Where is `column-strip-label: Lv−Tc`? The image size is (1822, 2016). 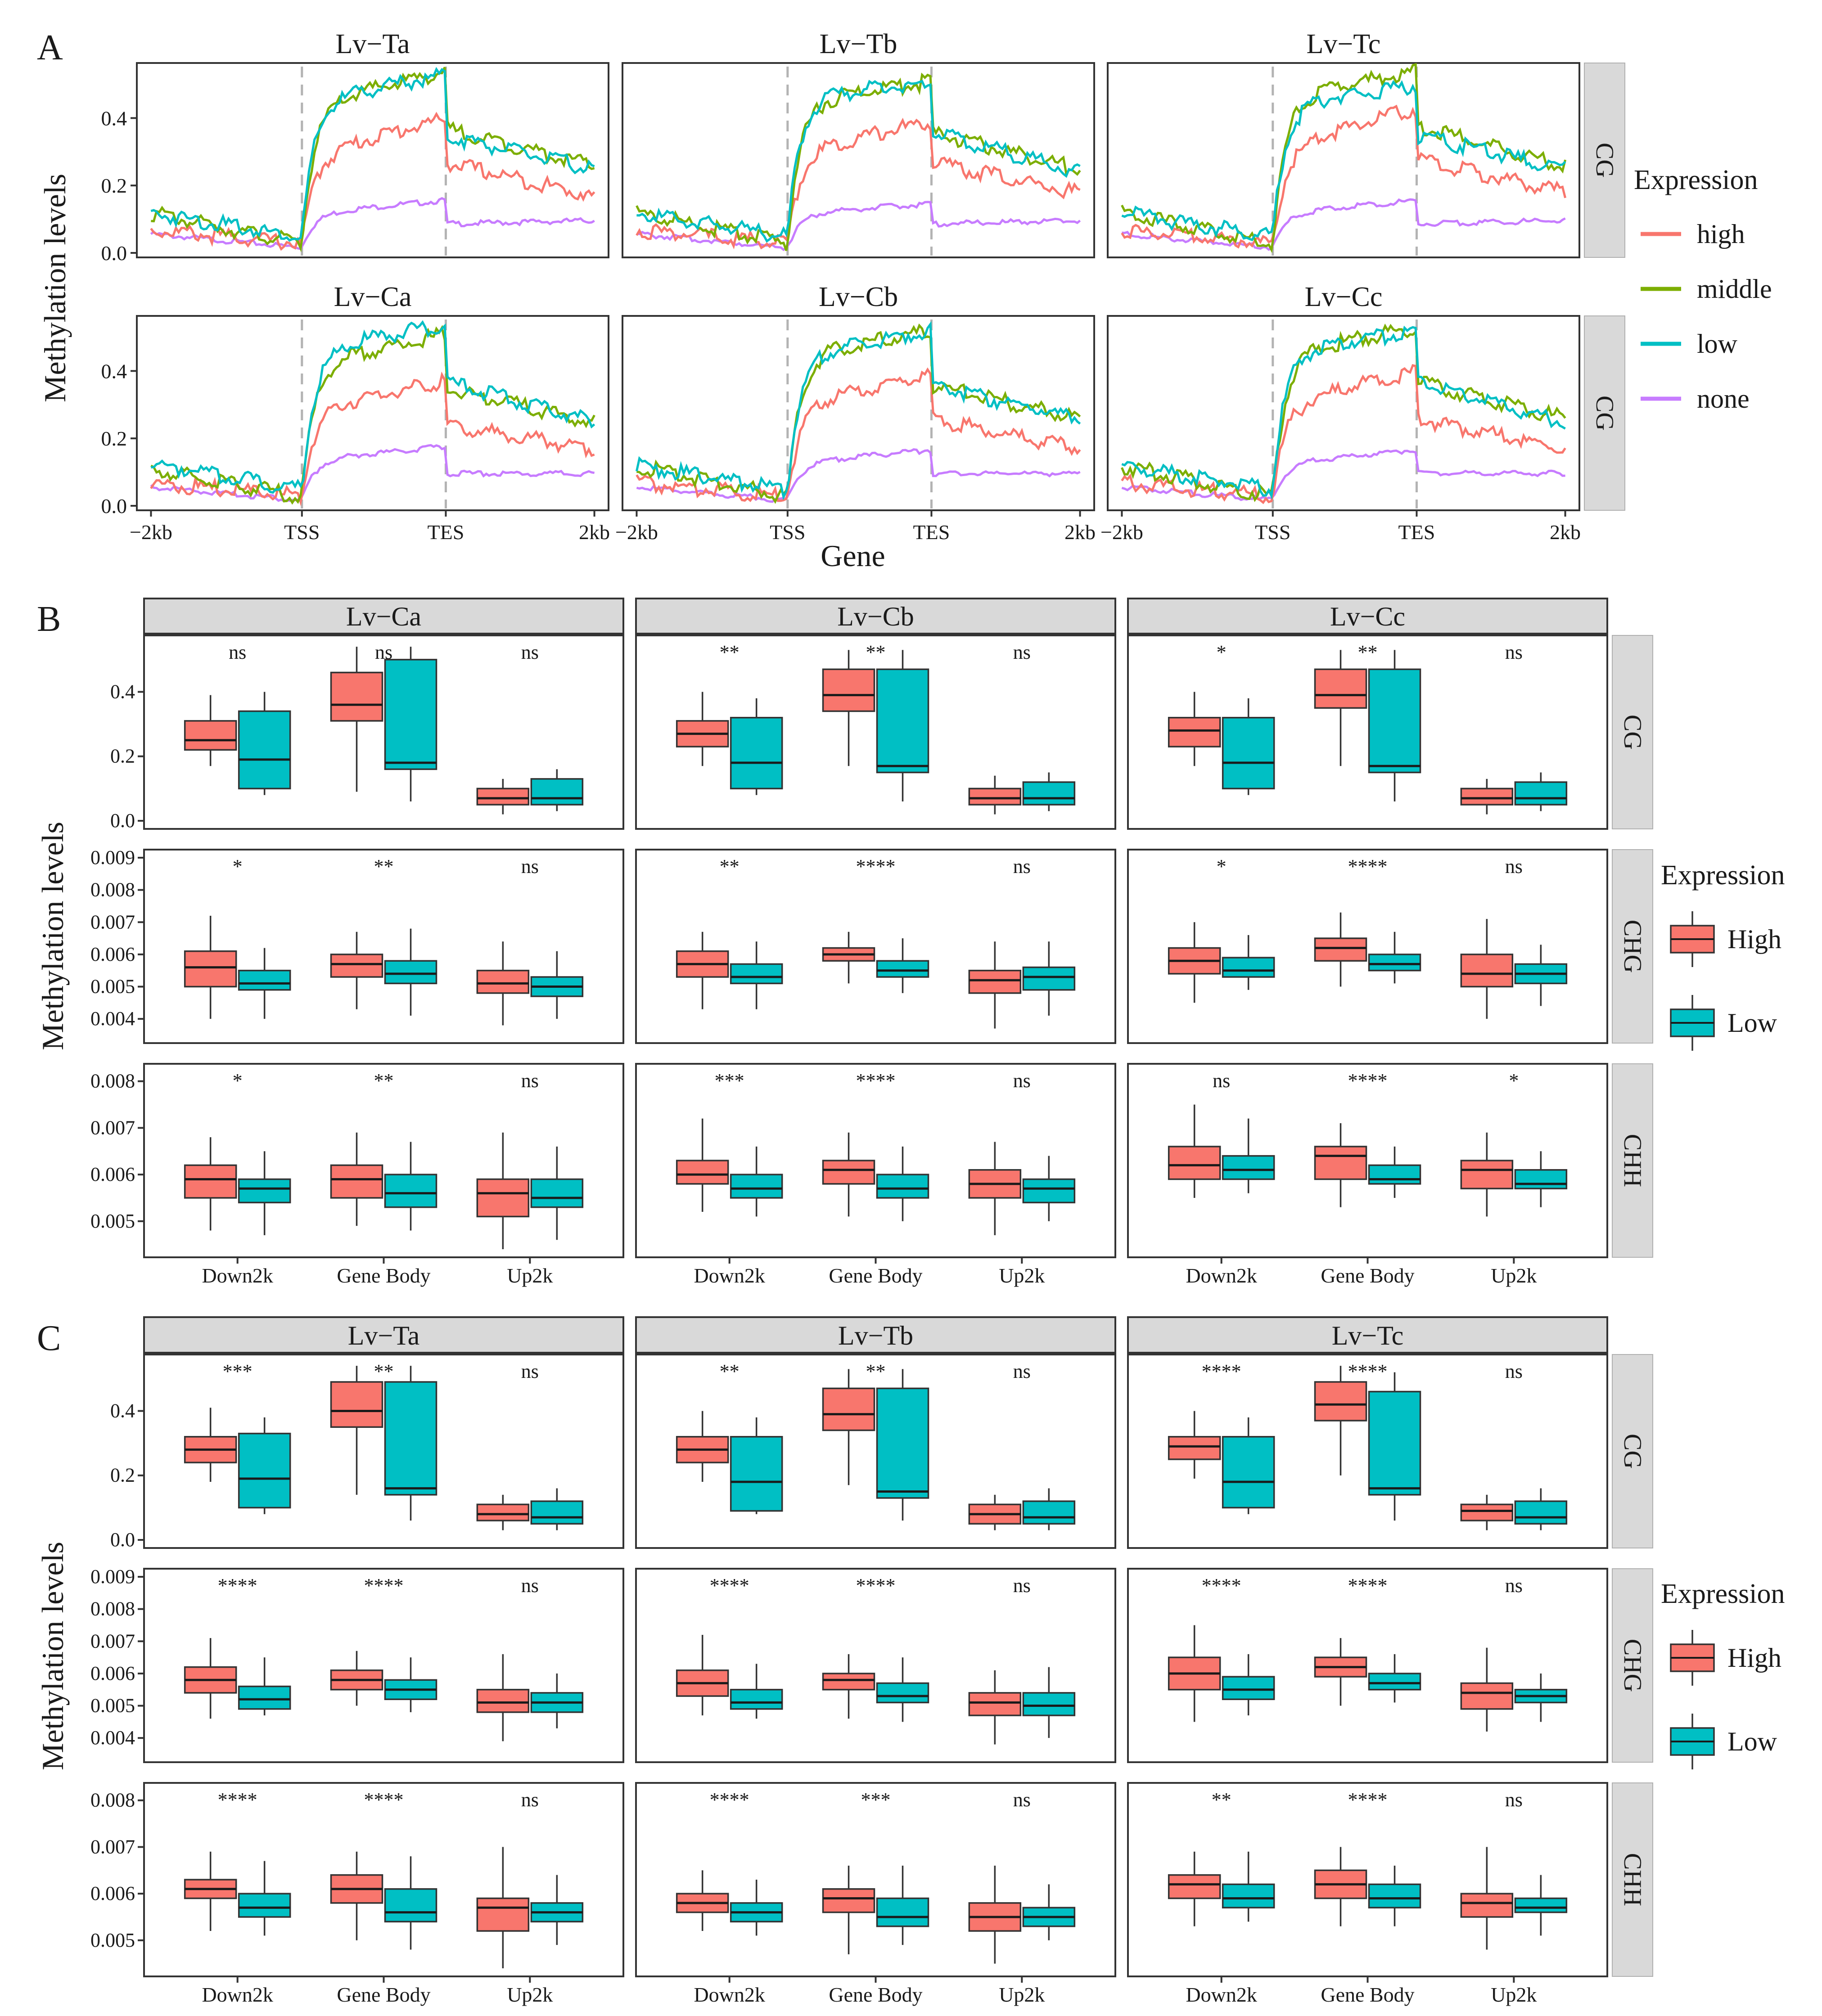
column-strip-label: Lv−Tc is located at coordinates (1368, 1335).